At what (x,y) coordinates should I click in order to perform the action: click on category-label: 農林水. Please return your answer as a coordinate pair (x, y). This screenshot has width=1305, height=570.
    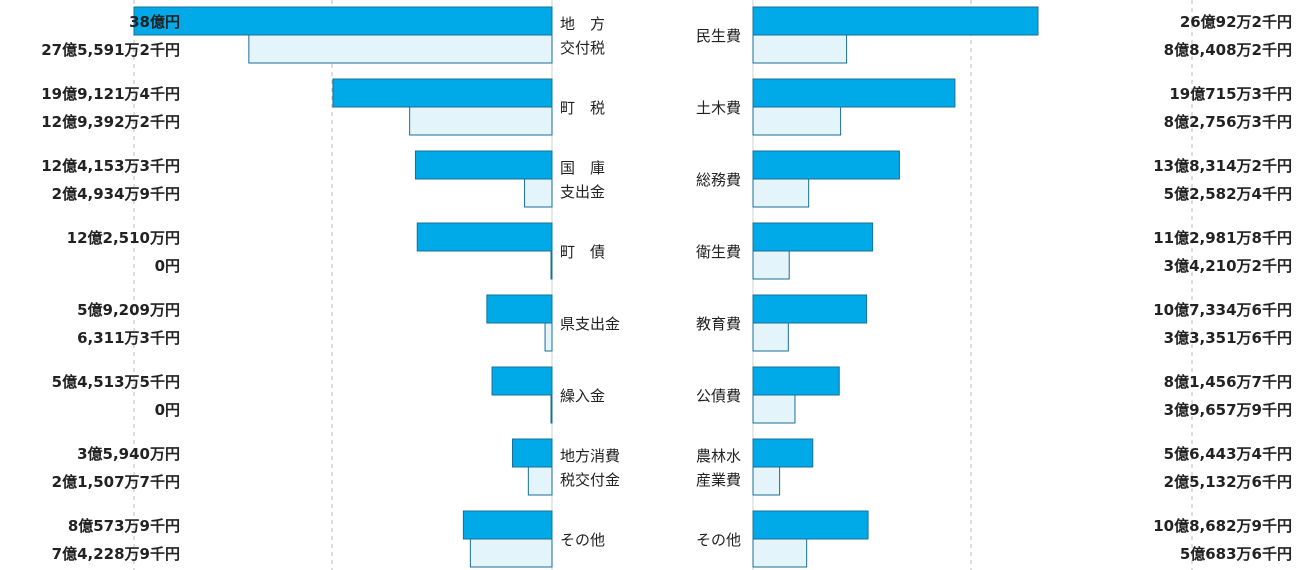
    Looking at the image, I should click on (718, 456).